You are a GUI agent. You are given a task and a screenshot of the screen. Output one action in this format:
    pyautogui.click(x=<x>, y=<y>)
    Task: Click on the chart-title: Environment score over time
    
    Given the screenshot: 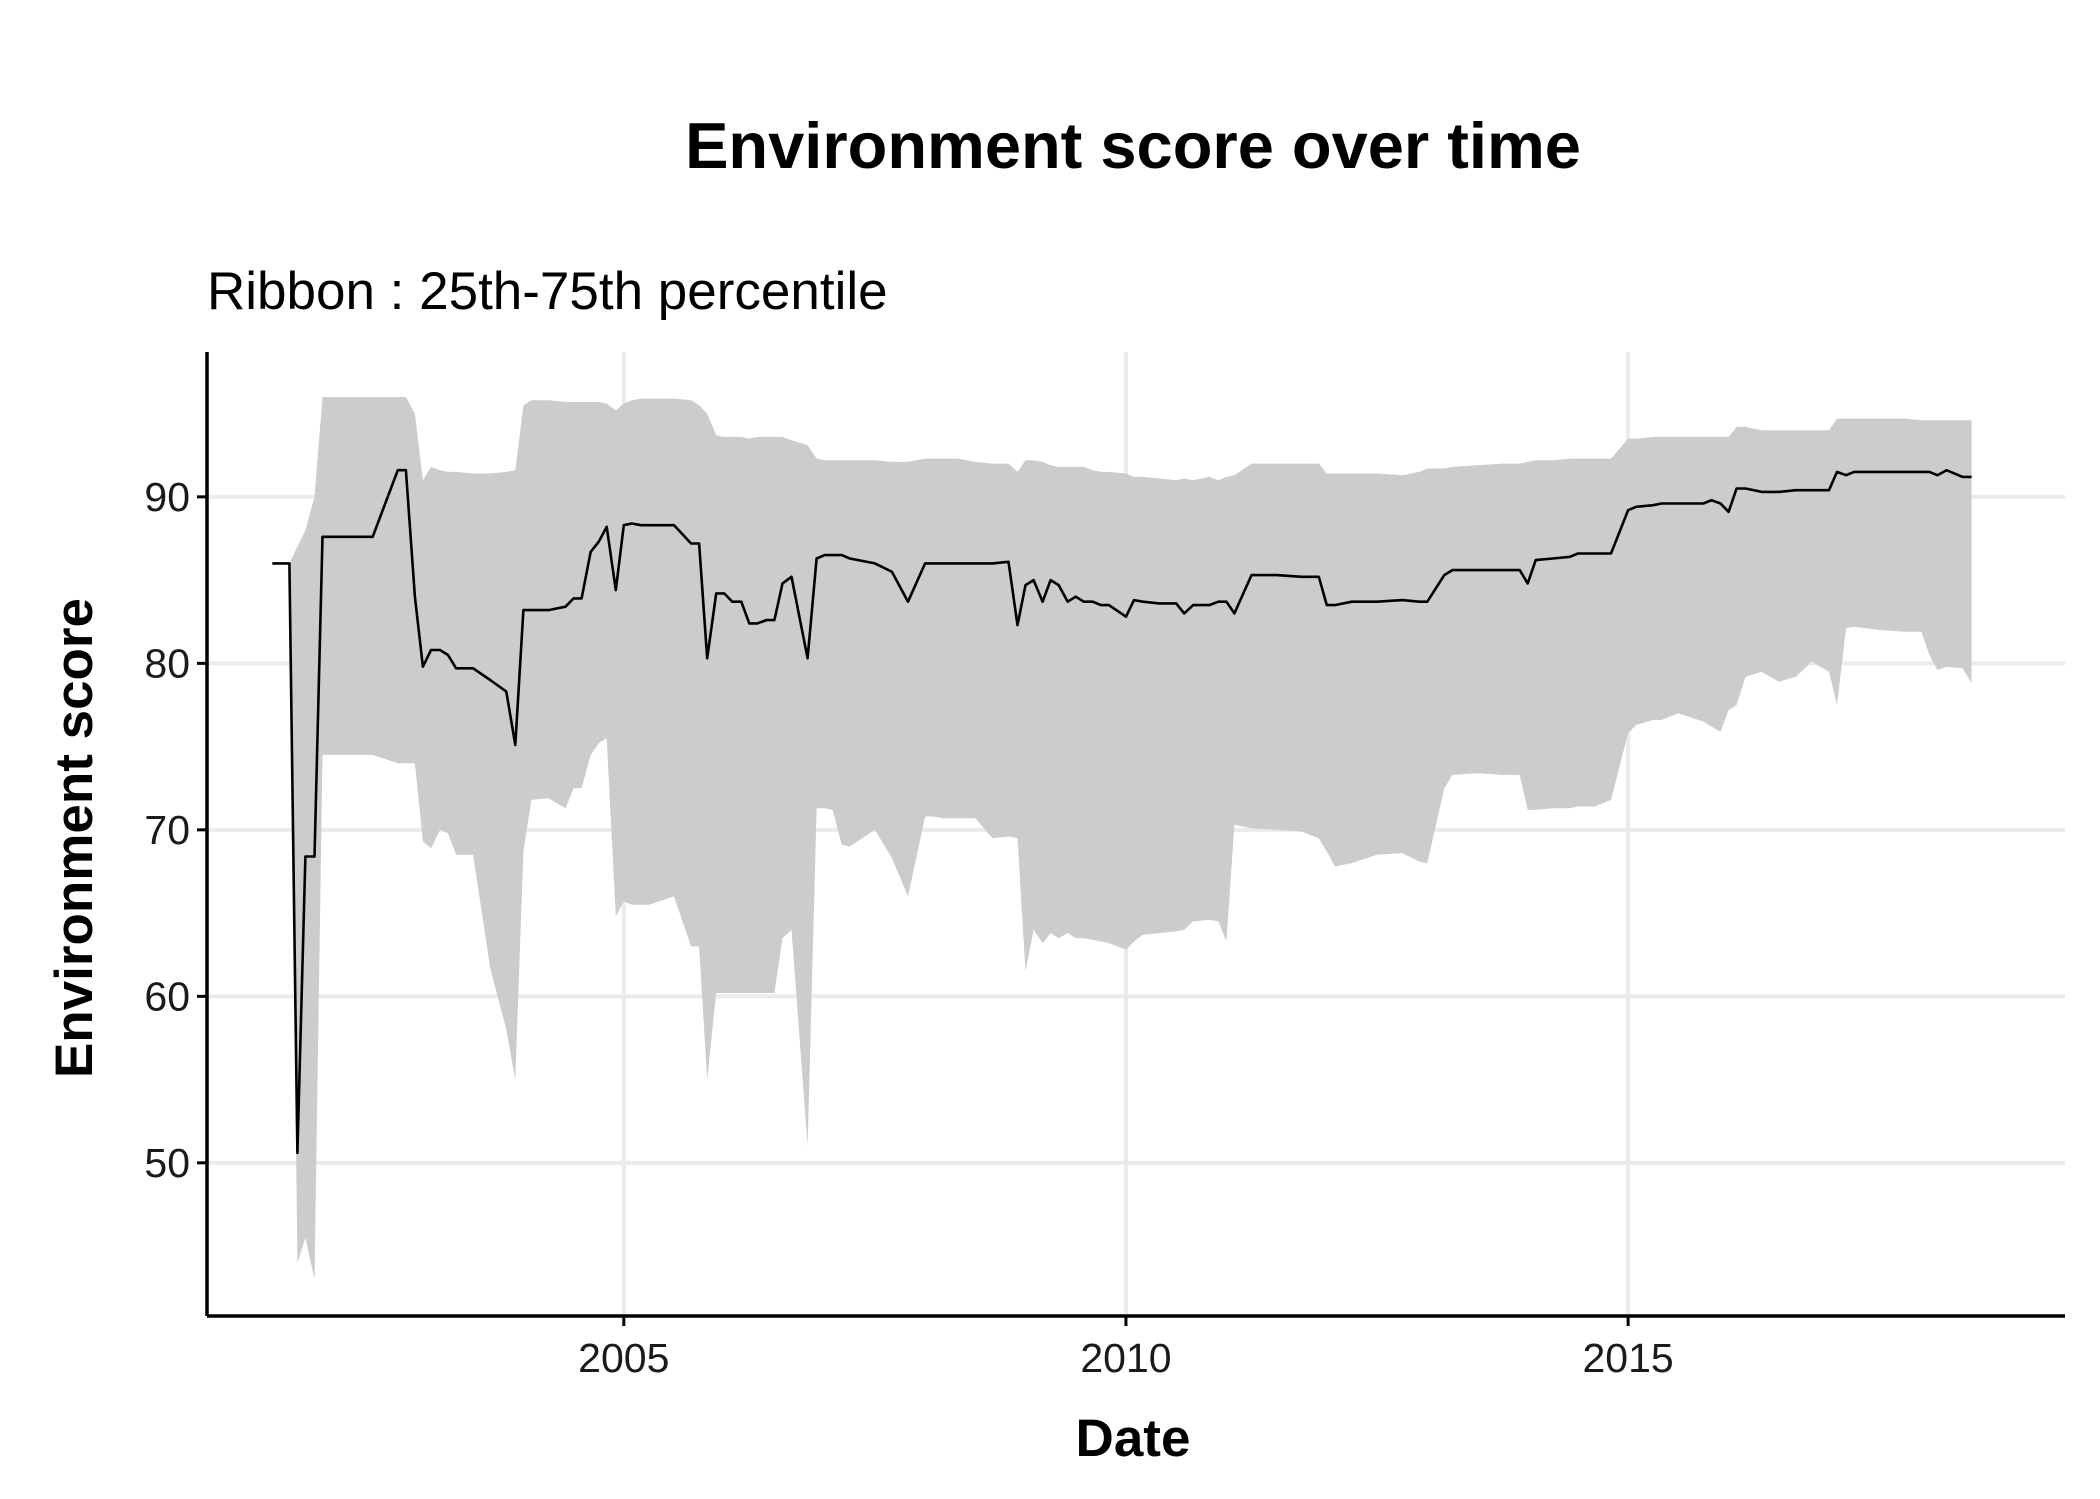 What is the action you would take?
    pyautogui.click(x=1133, y=145)
    